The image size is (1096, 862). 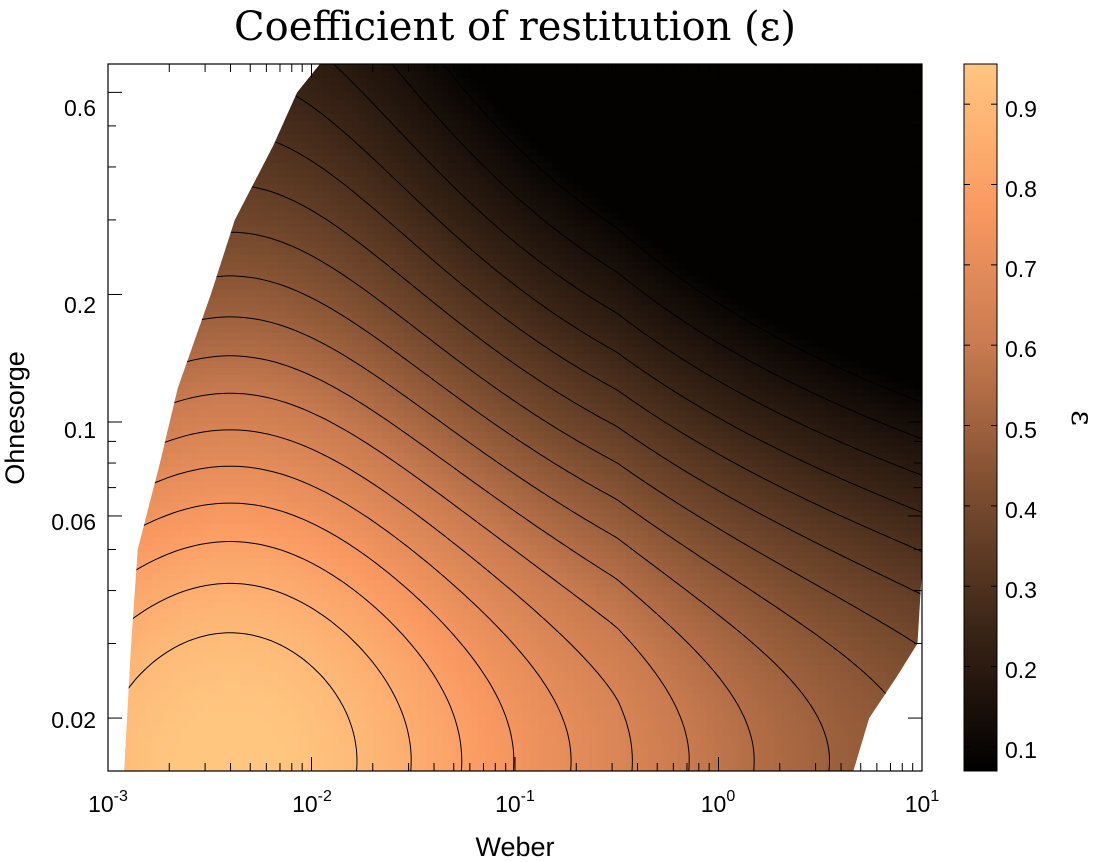 I want to click on colorbar-tick-label: 0.8, so click(x=1021, y=189).